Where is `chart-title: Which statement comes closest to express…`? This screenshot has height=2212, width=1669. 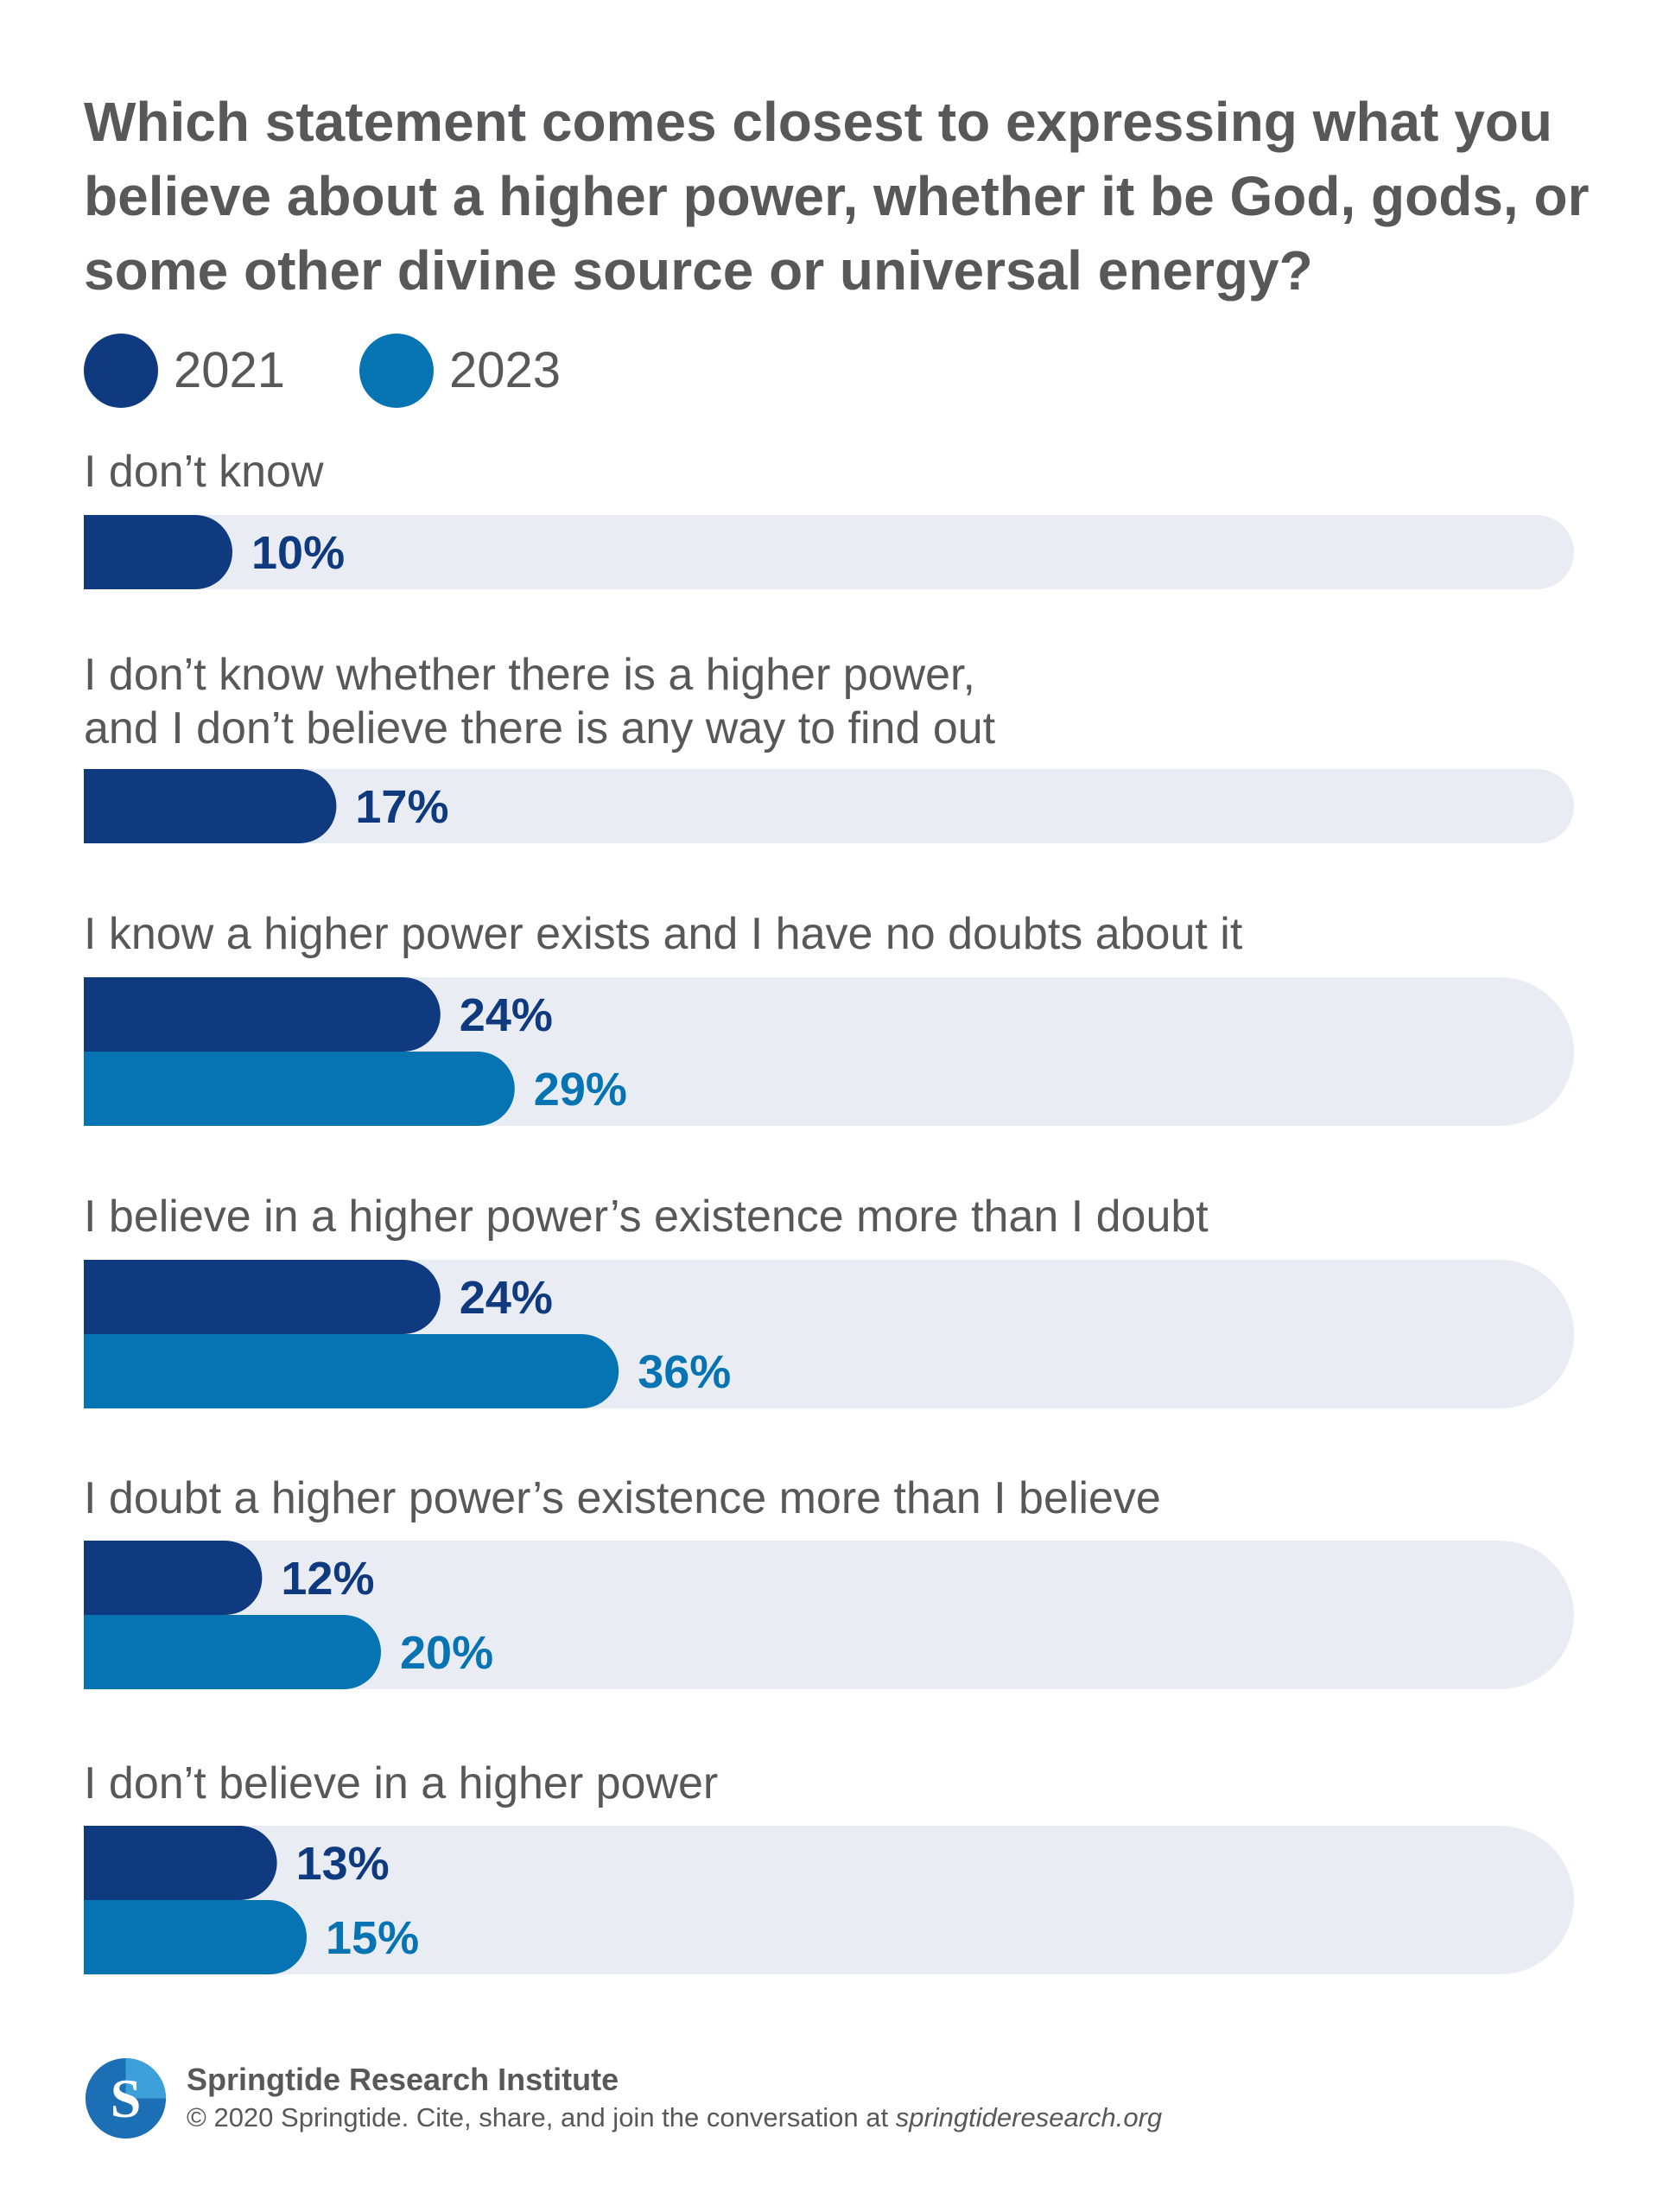 chart-title: Which statement comes closest to express… is located at coordinates (837, 196).